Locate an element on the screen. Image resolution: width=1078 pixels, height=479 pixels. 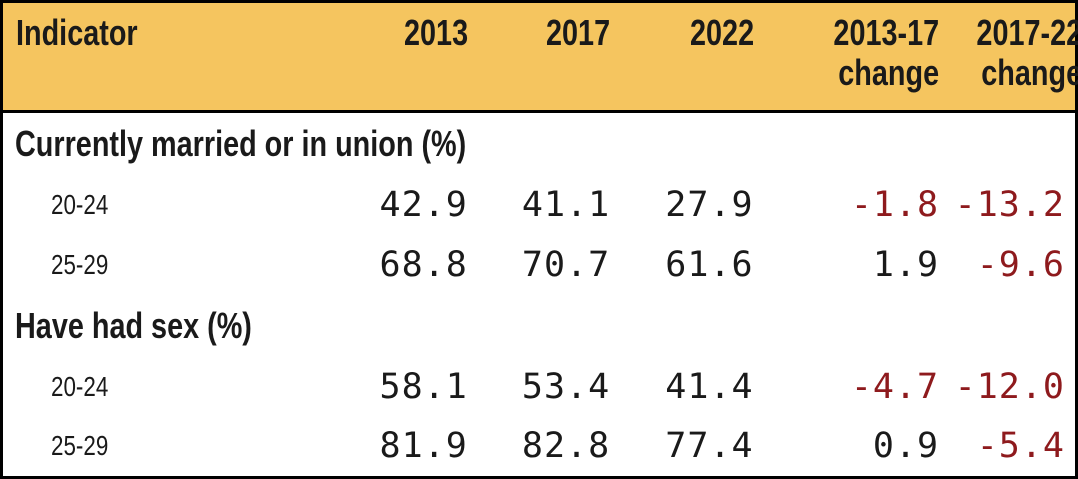
section-title: Have had sex (%) is located at coordinates (133, 325).